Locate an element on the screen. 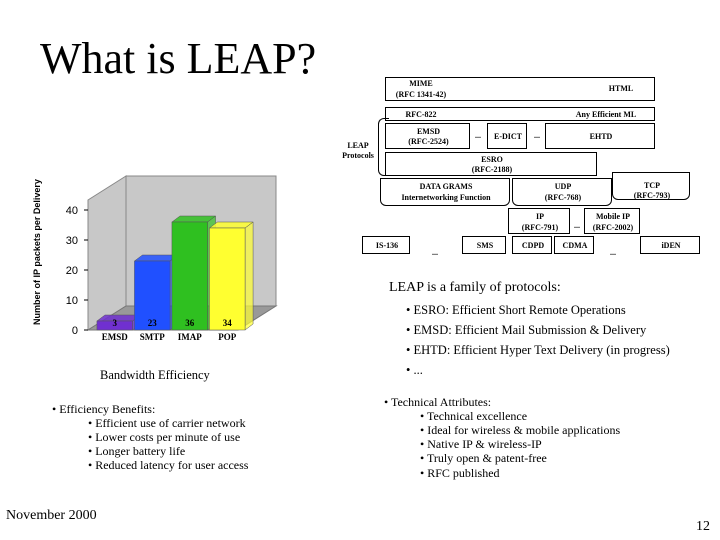  cdpd-box: CDPD is located at coordinates (532, 245).